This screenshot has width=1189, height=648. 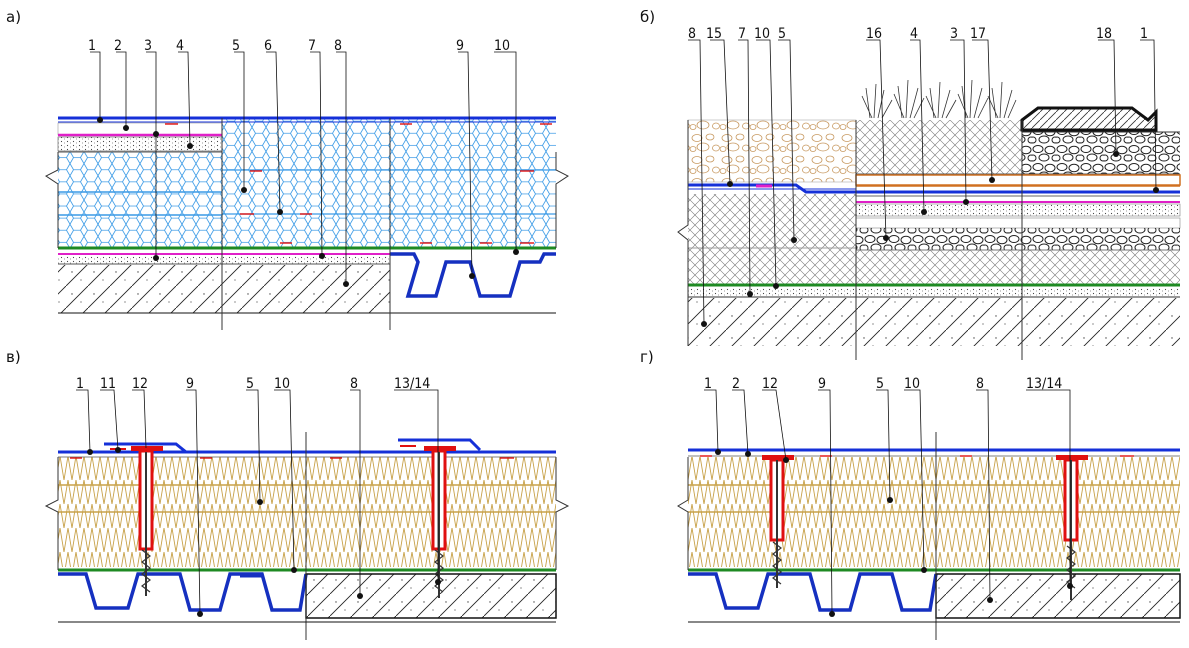 I want to click on callout-a-9: 9, so click(x=460, y=46).